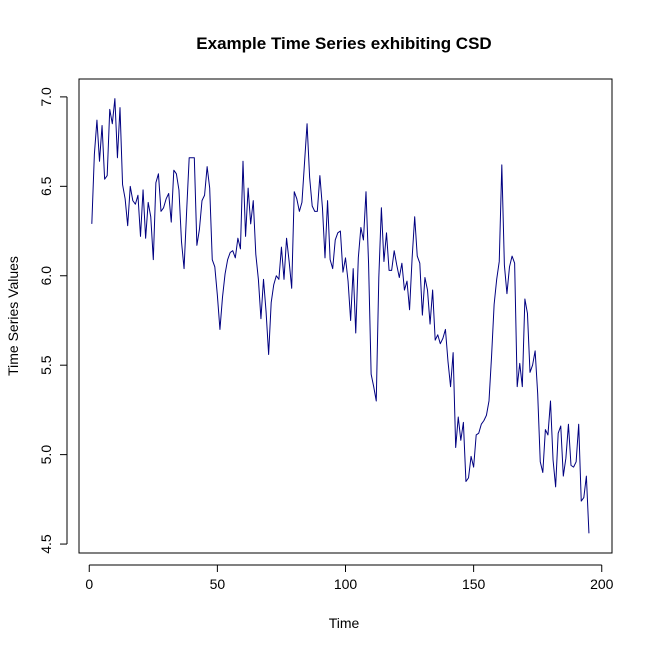  I want to click on y-tick-label: 6.0, so click(46, 276).